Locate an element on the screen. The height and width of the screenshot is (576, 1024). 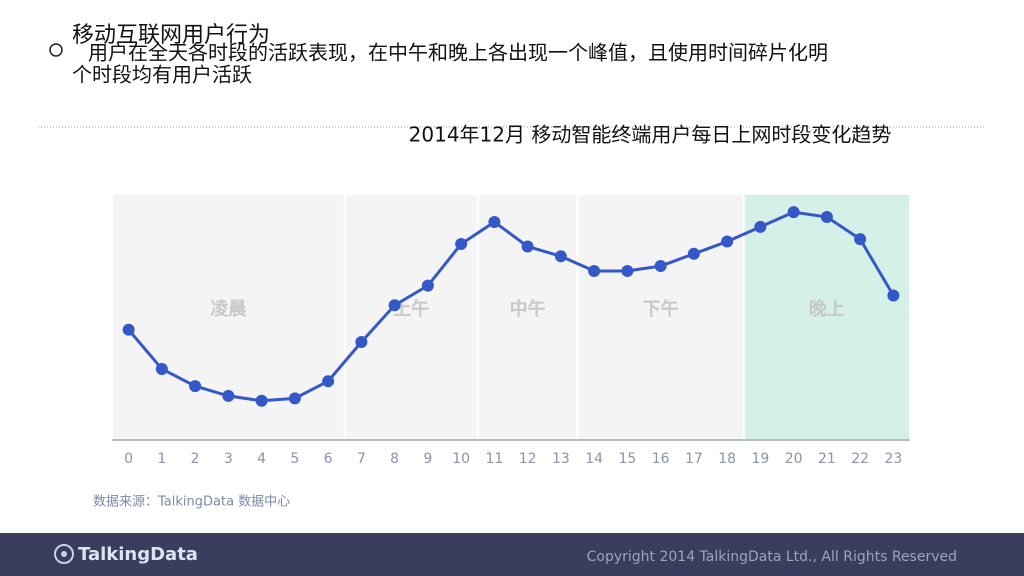
period-label: 晚上 is located at coordinates (827, 309).